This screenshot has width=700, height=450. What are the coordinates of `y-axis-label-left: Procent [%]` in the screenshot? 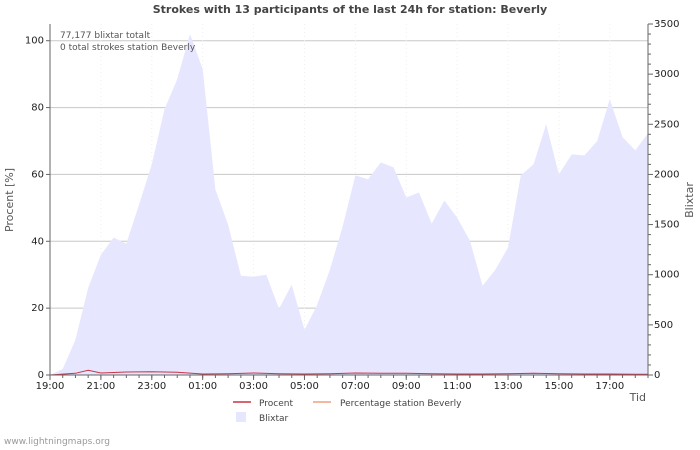 It's located at (9, 200).